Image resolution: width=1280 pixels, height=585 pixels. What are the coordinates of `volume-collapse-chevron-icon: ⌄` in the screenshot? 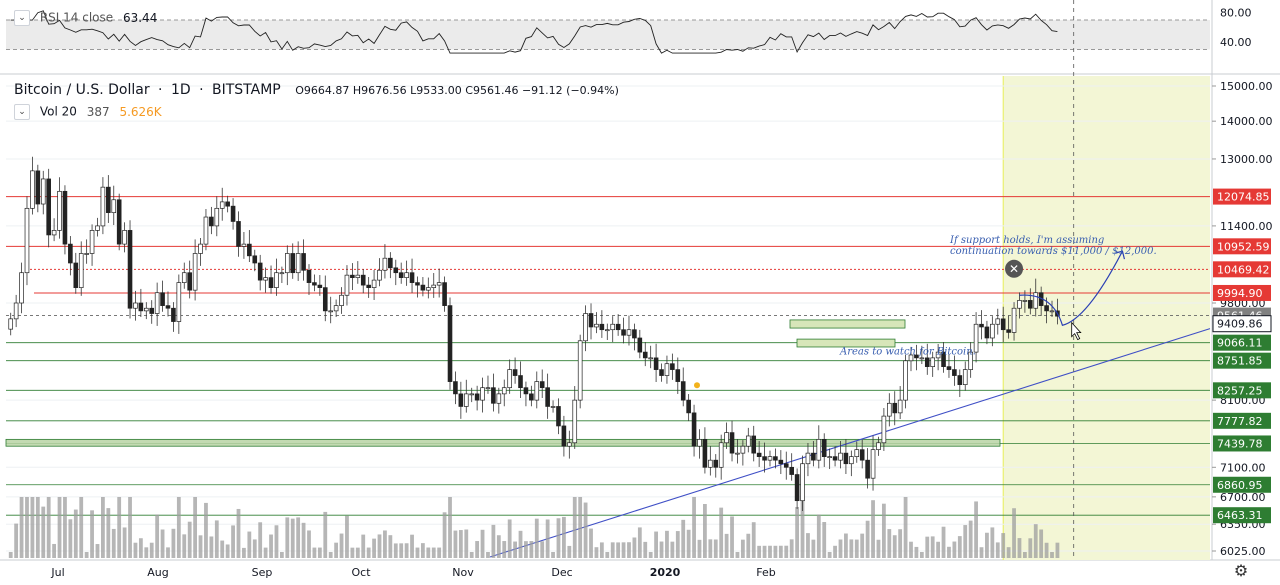 It's located at (22, 112).